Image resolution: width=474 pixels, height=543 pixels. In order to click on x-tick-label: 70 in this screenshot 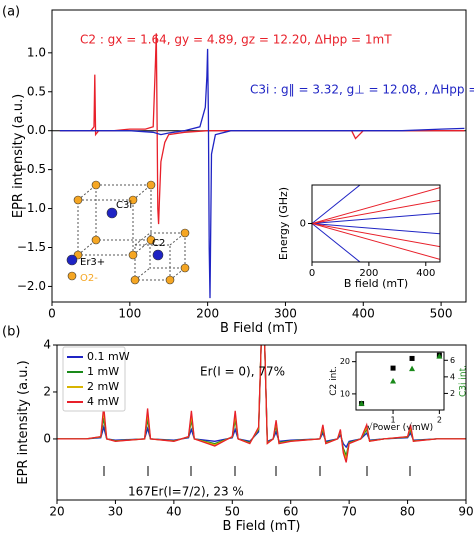, I will do `click(349, 512)`.